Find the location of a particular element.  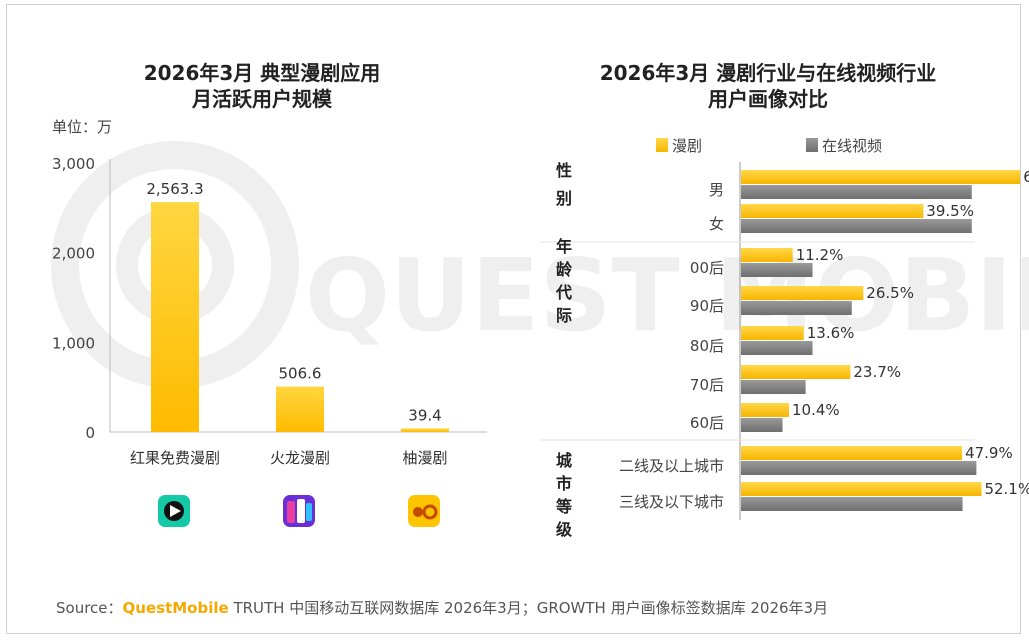

huolong-app-icon is located at coordinates (299, 511).